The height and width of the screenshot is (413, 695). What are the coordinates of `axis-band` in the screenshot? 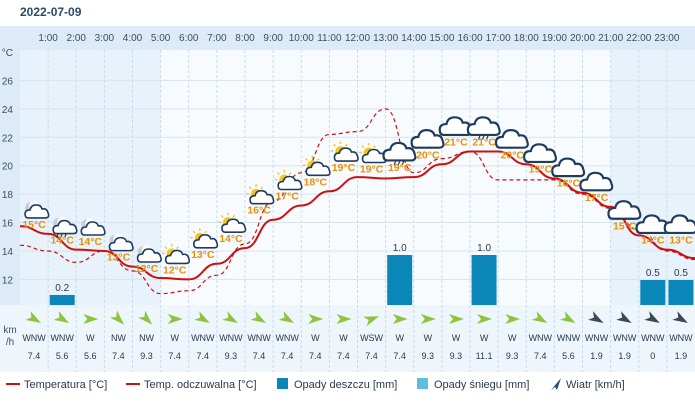 It's located at (10, 199).